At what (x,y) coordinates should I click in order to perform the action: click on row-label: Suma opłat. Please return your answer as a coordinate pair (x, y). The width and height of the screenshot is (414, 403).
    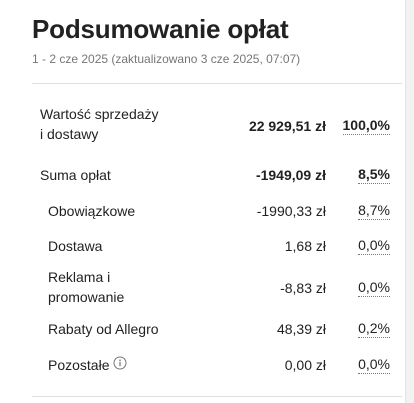
    Looking at the image, I should click on (75, 175).